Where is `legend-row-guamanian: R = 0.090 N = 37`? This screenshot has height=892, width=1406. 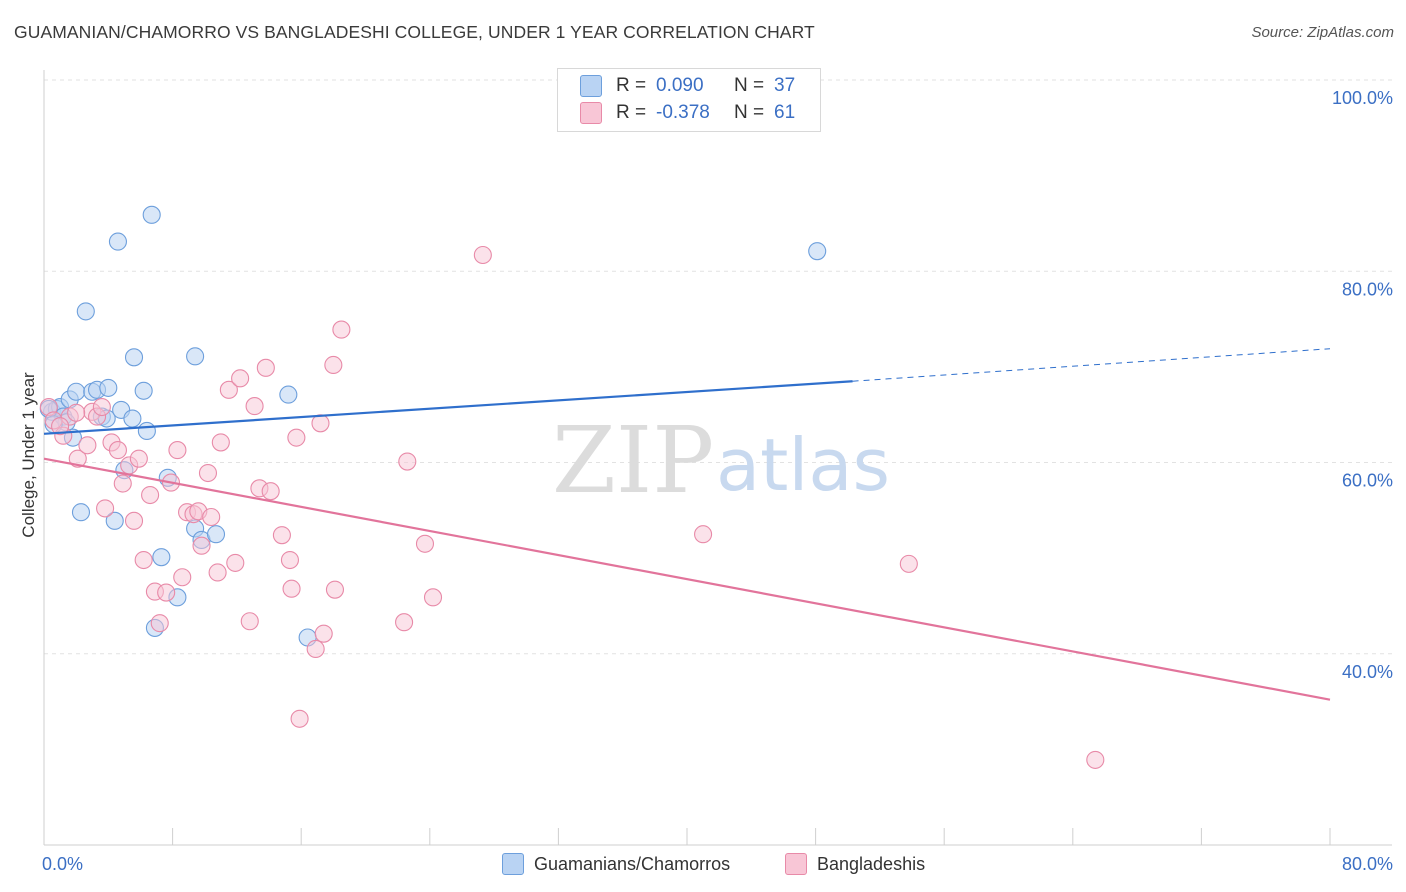
legend-row-guamanian: R = 0.090 N = 37 is located at coordinates (688, 86).